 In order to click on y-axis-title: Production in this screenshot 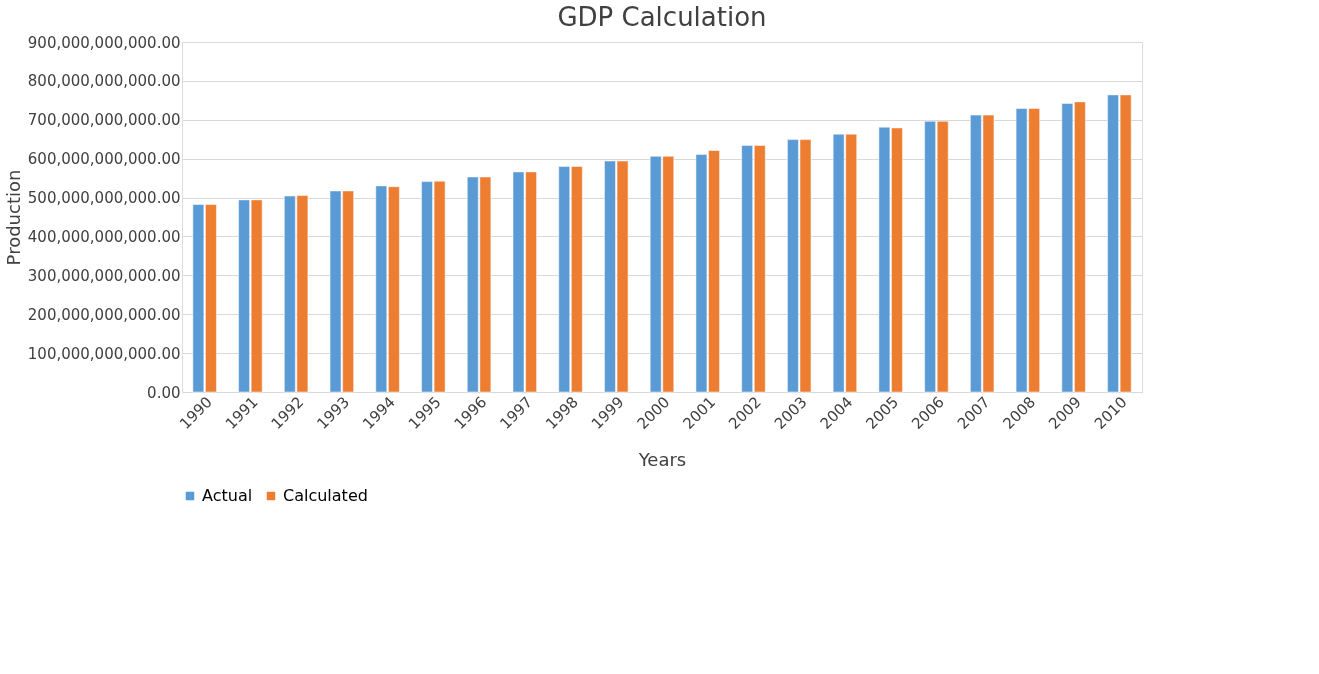, I will do `click(13, 217)`.